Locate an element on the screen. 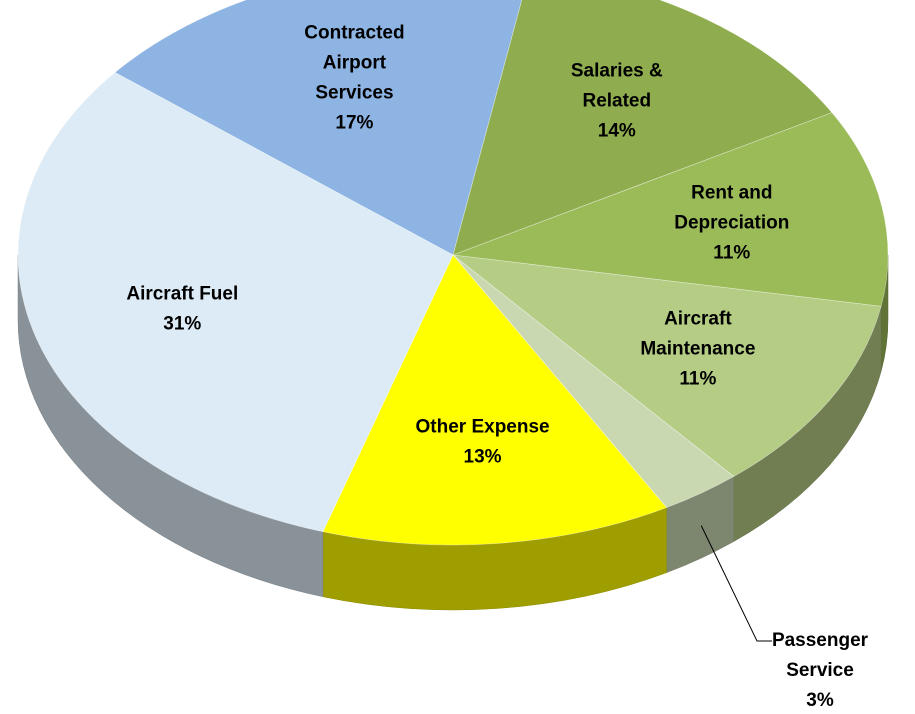 This screenshot has height=714, width=915. category-label: Contracted Airport Services is located at coordinates (354, 62).